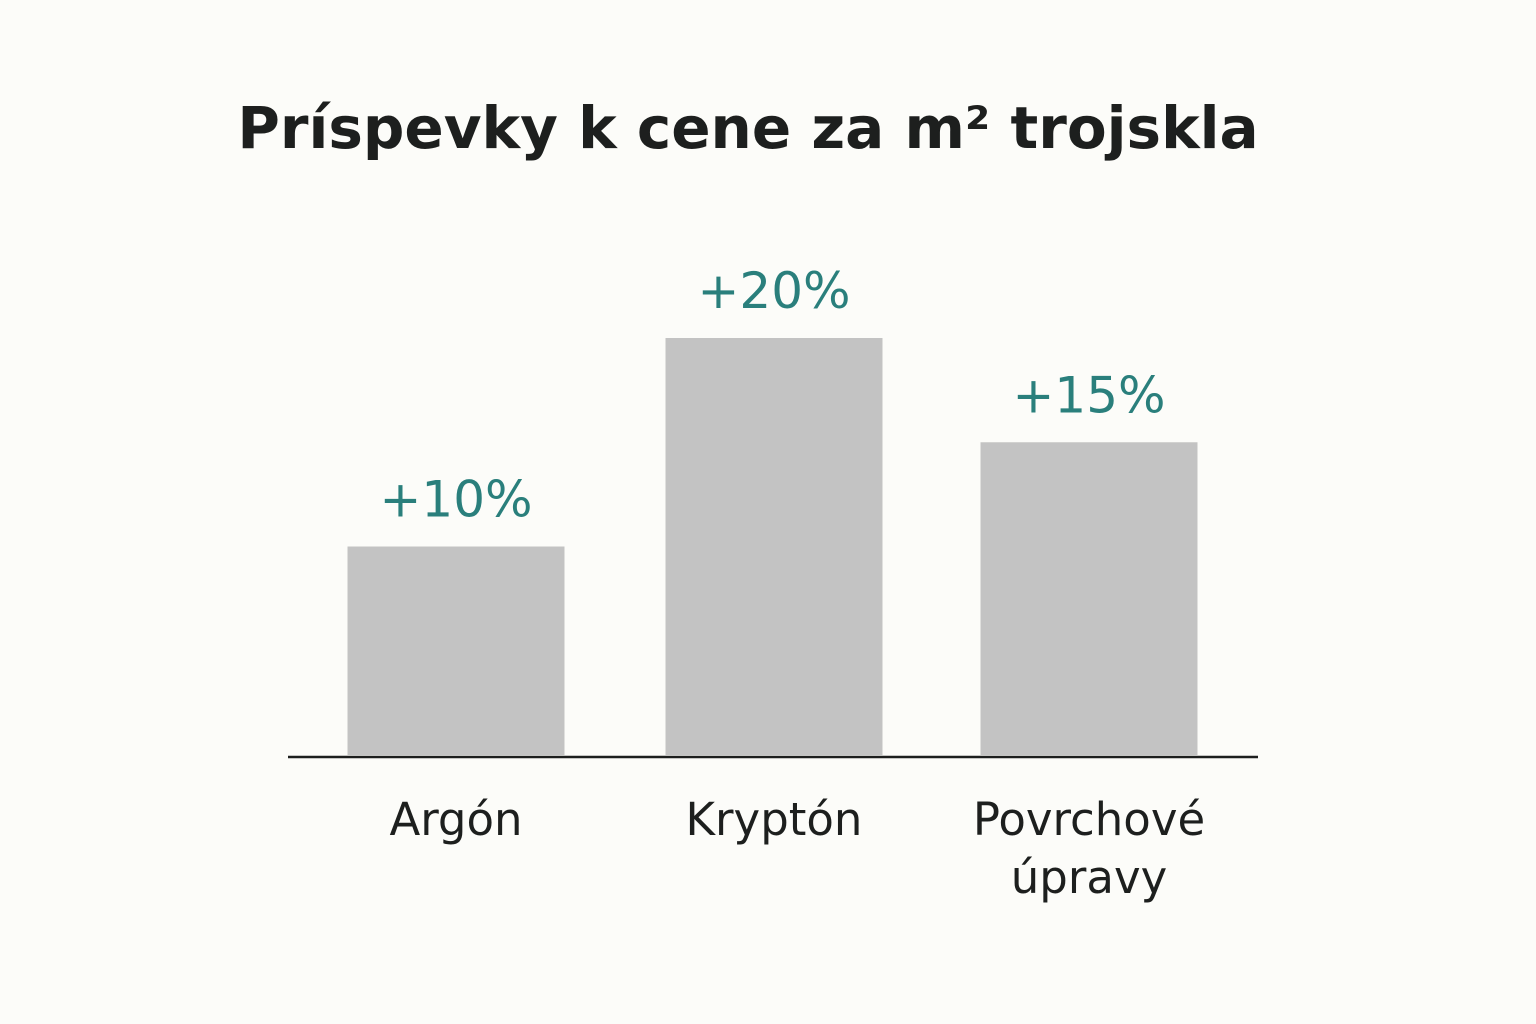 The image size is (1536, 1024). What do you see at coordinates (455, 819) in the screenshot?
I see `category-label-1: Argón` at bounding box center [455, 819].